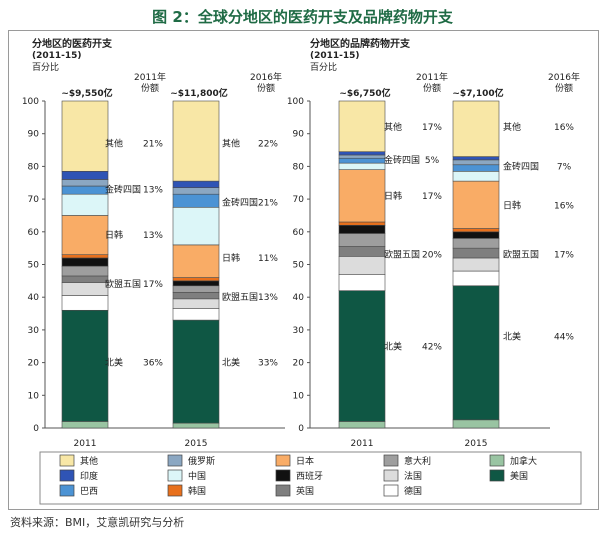 The image size is (605, 539). What do you see at coordinates (477, 93) in the screenshot?
I see `bar-total-label: ~$7,100亿` at bounding box center [477, 93].